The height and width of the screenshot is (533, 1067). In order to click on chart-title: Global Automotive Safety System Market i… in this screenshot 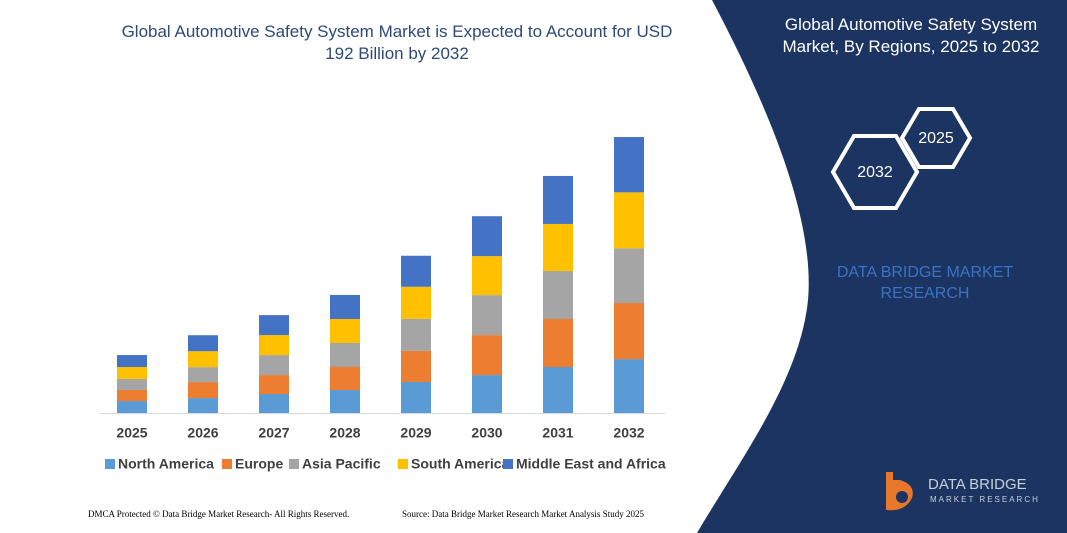, I will do `click(397, 43)`.